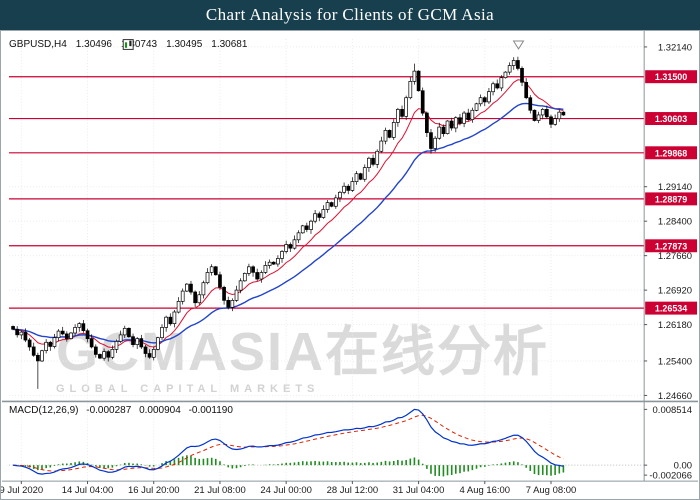  What do you see at coordinates (353, 490) in the screenshot?
I see `time-tick-label: 28 Jul 12:00` at bounding box center [353, 490].